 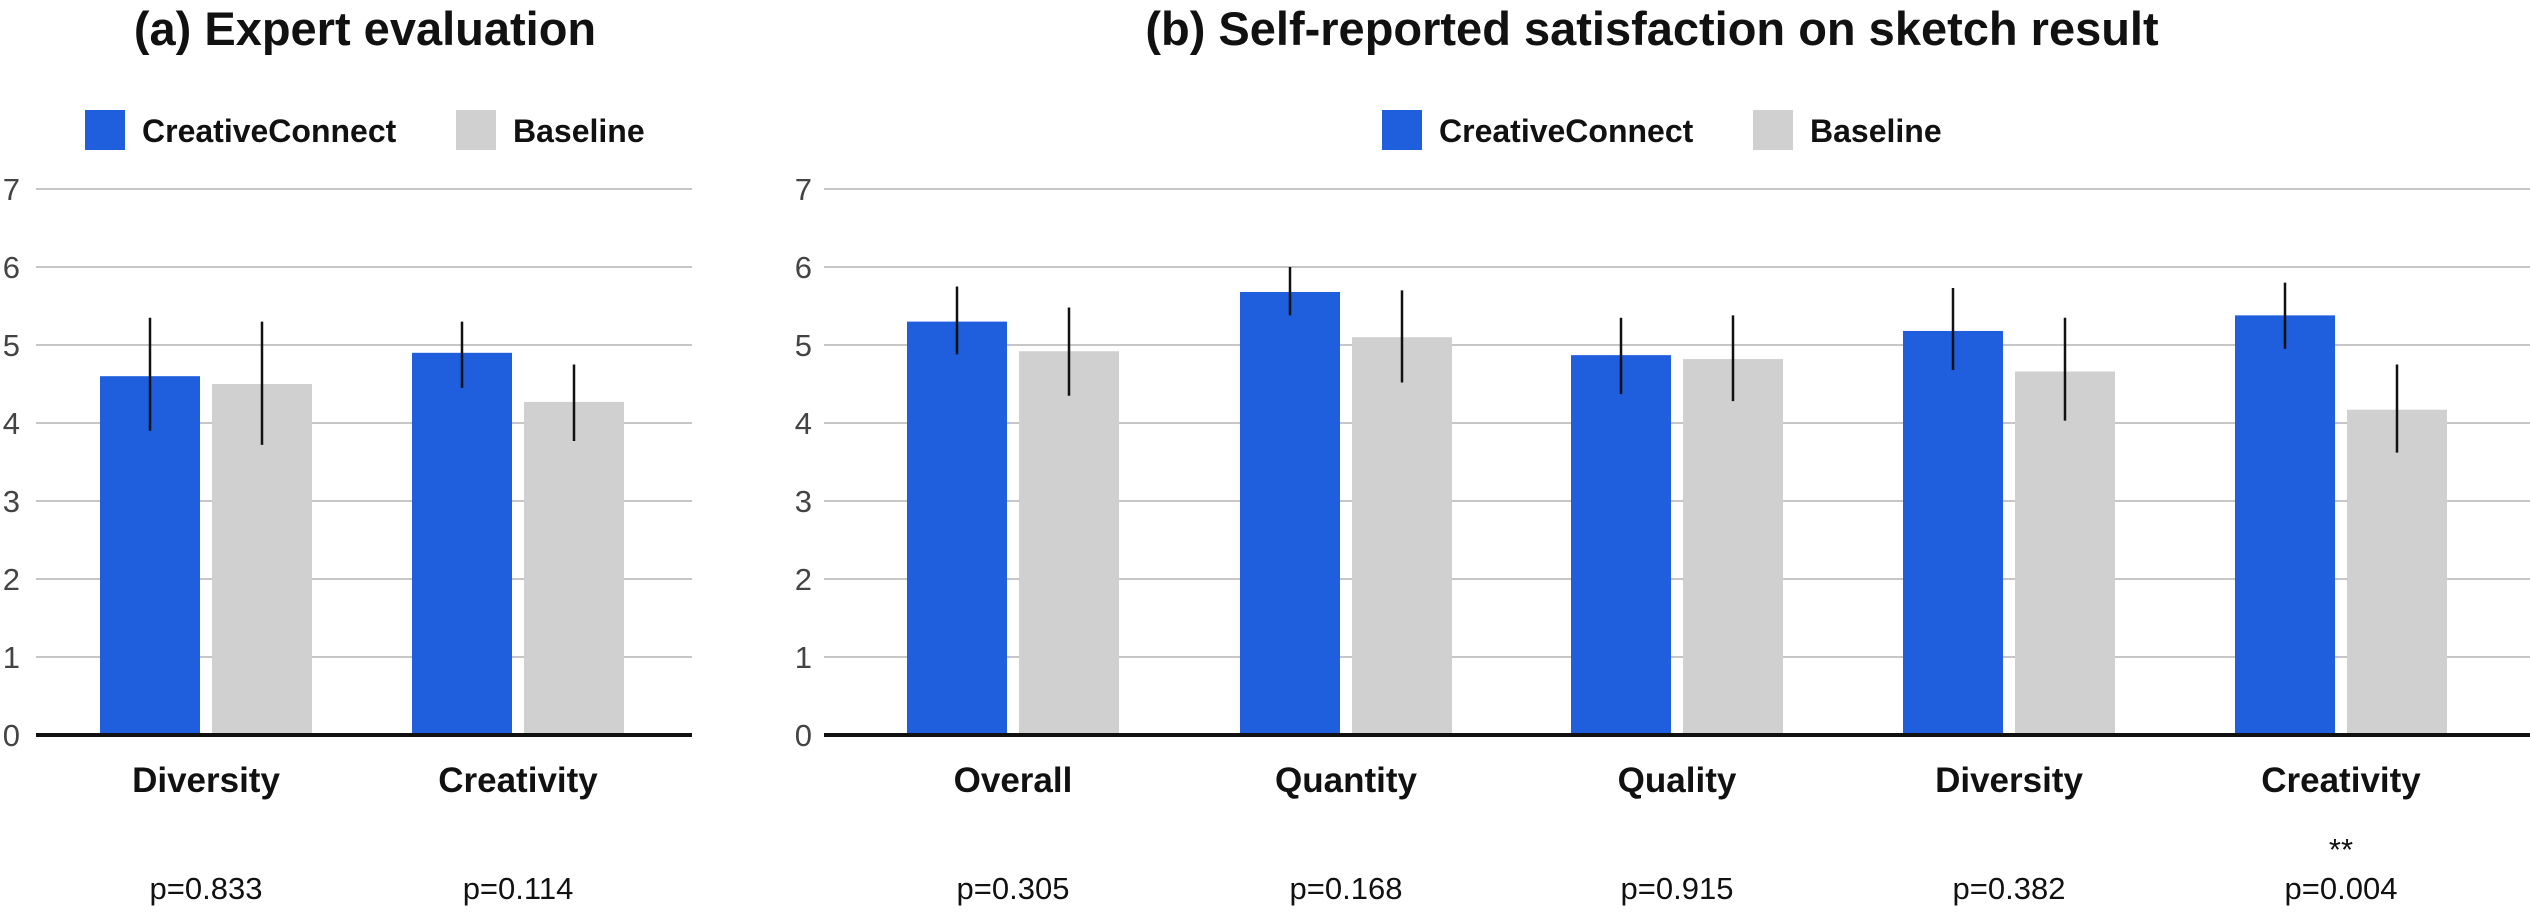 I want to click on bar-baseline-diversity, so click(x=2065, y=553).